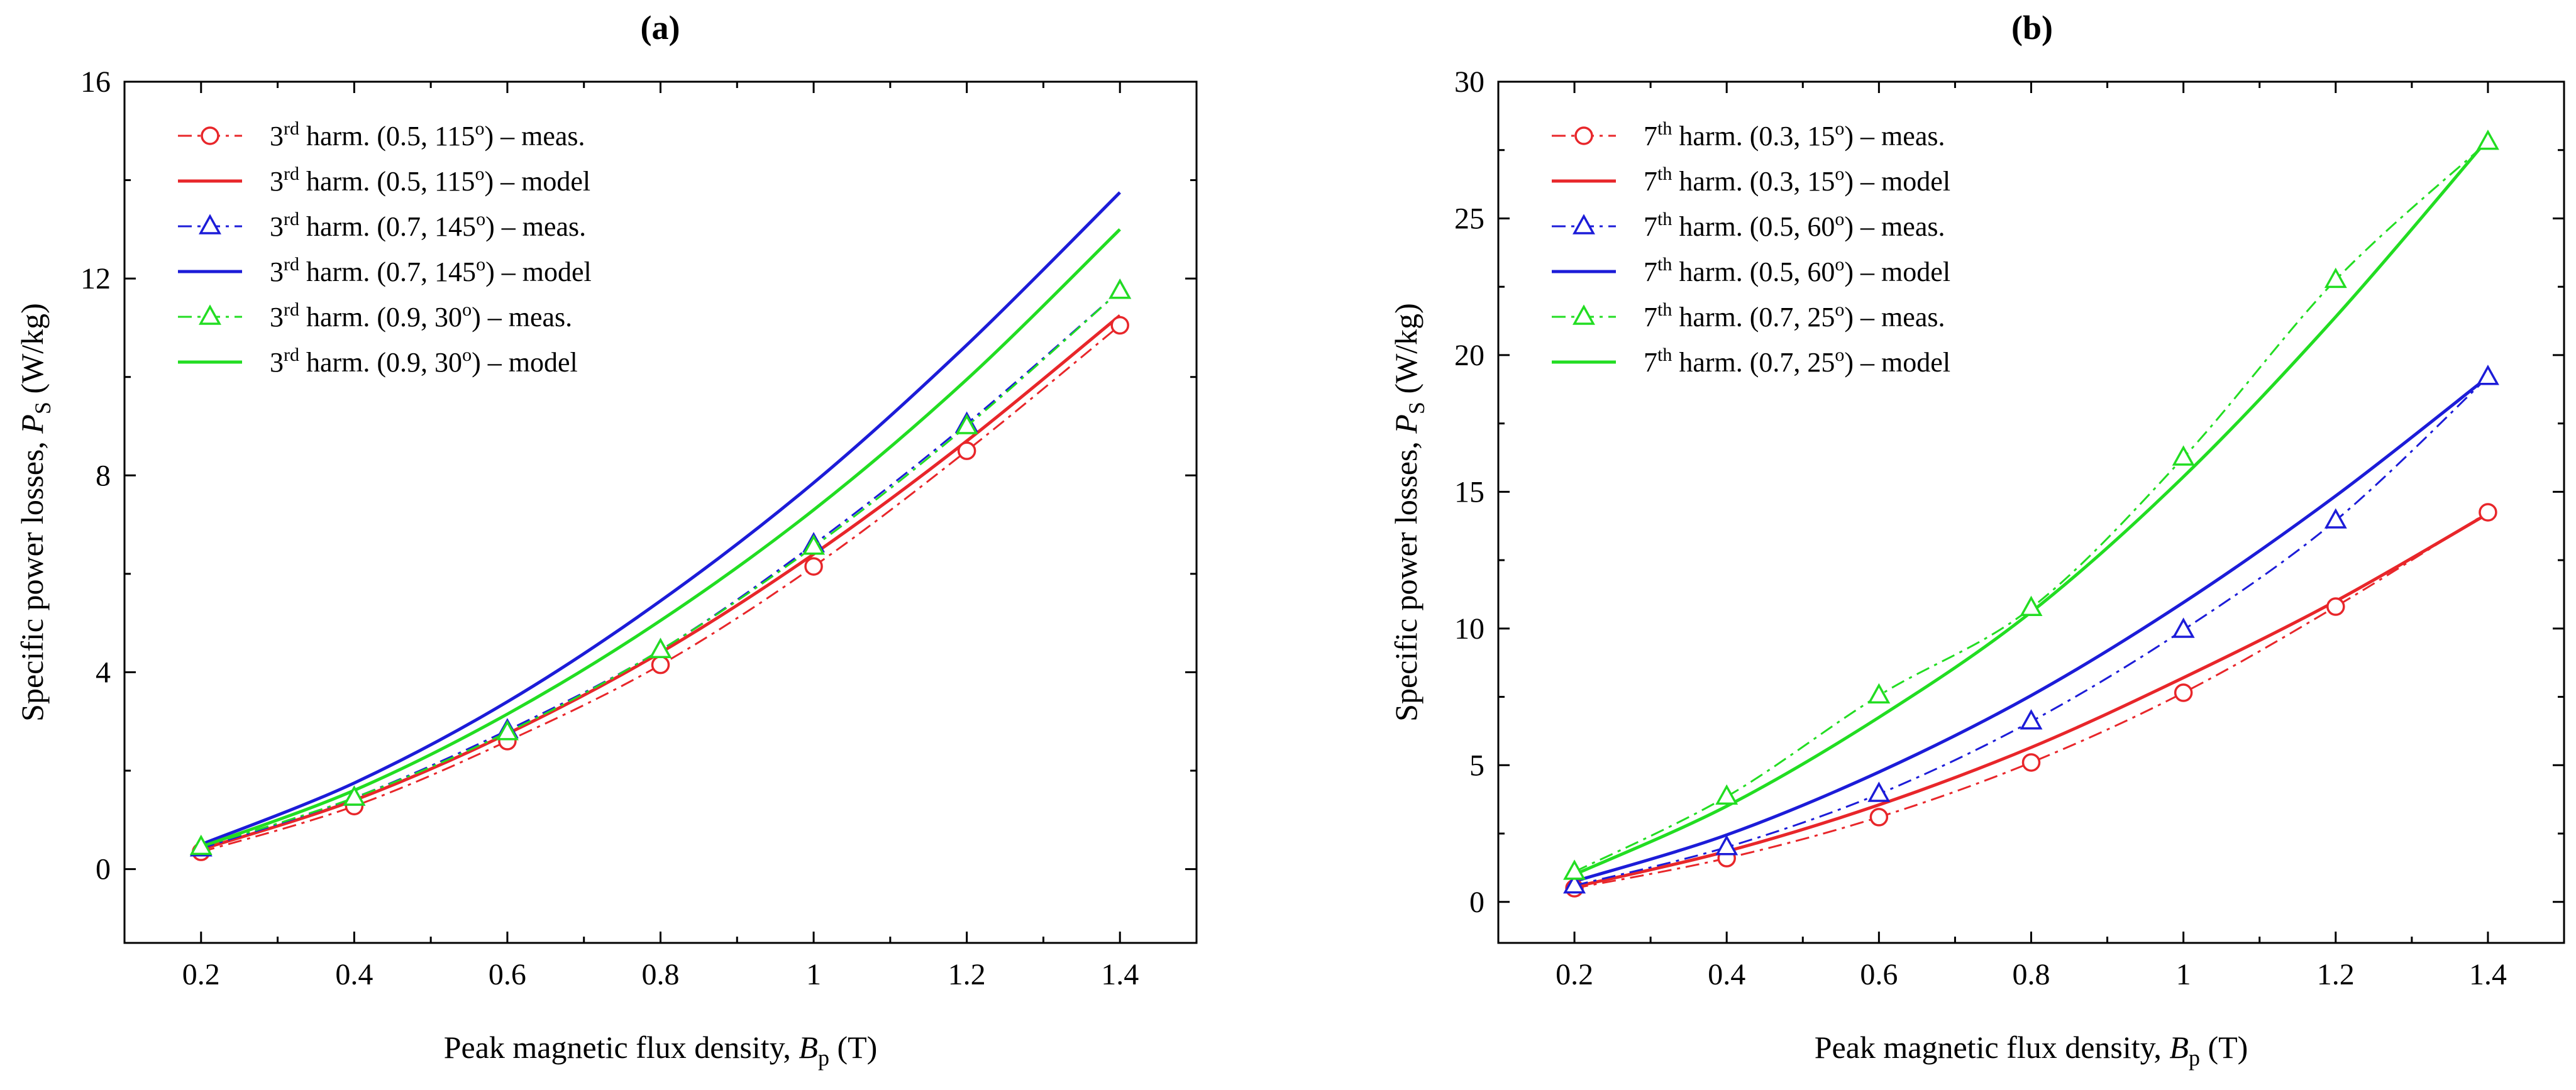 Image resolution: width=2576 pixels, height=1090 pixels. Describe the element at coordinates (1469, 82) in the screenshot. I see `panel-b-y-tick-label: 30` at that location.